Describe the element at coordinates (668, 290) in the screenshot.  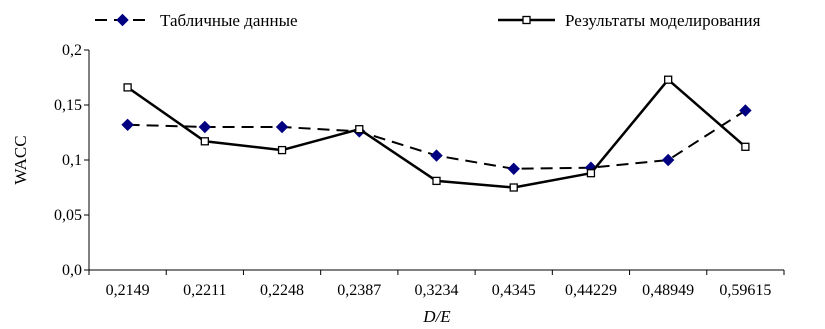
I see `x-tick-label: 0,48949` at that location.